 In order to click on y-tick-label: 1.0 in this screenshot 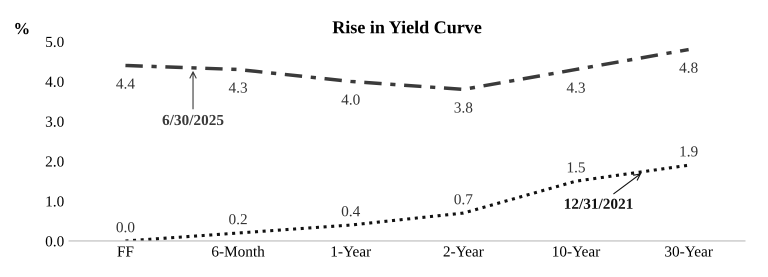, I will do `click(55, 201)`.